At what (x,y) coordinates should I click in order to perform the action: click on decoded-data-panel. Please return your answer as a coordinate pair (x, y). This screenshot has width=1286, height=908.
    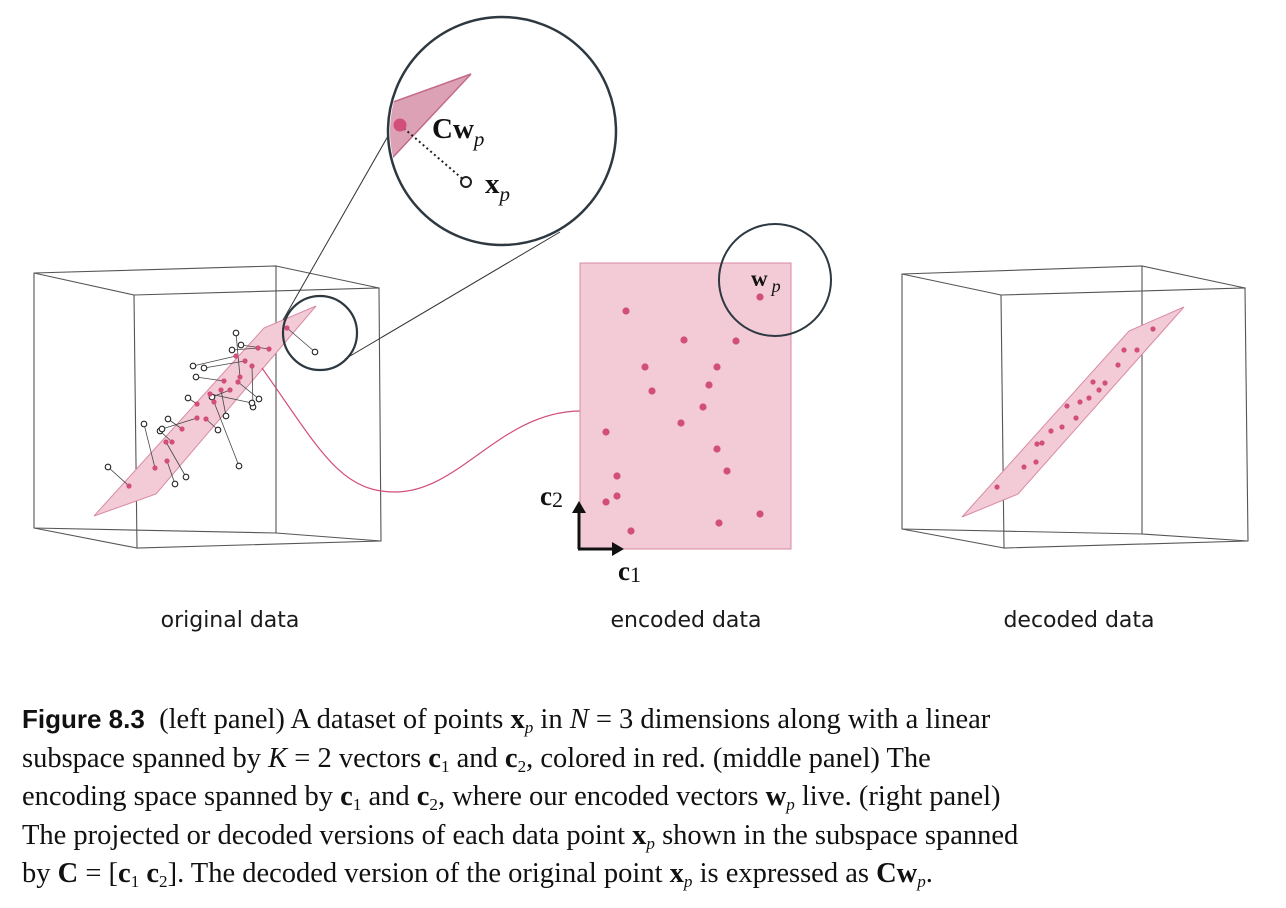
    Looking at the image, I should click on (1075, 407).